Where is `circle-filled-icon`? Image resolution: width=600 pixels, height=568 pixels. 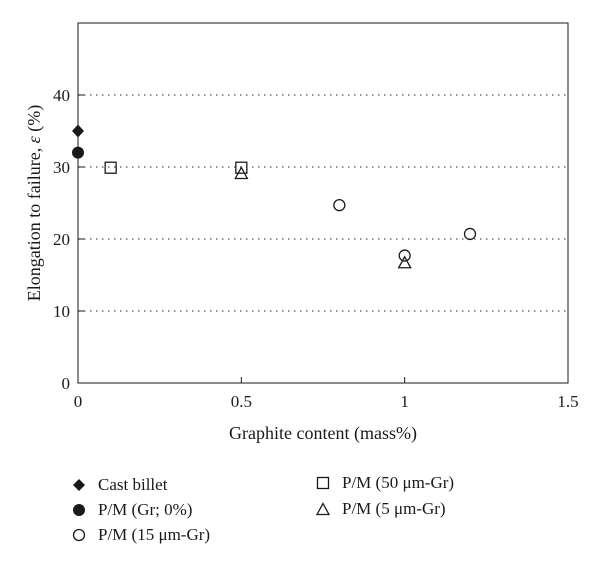
circle-filled-icon is located at coordinates (79, 510).